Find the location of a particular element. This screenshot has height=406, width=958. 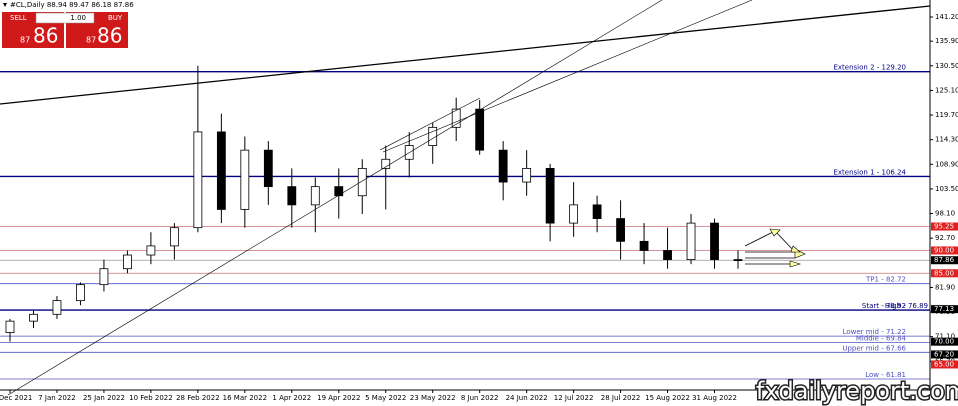

sell-price-small: 87 is located at coordinates (25, 40).